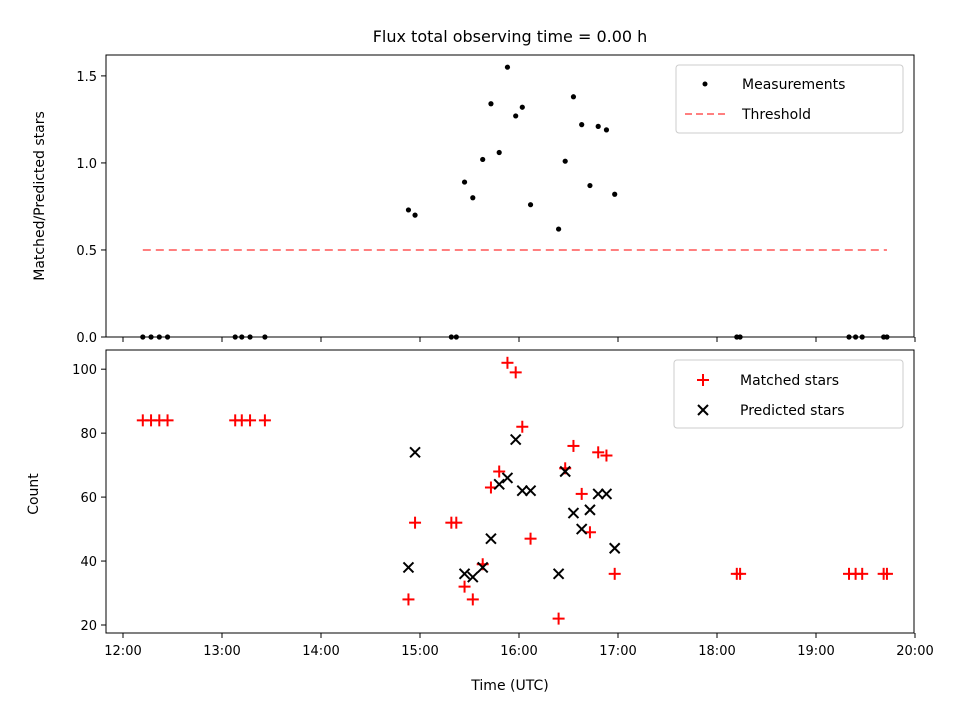 The height and width of the screenshot is (720, 960). I want to click on top-y-axis-label: Matched/Predicted stars, so click(40, 196).